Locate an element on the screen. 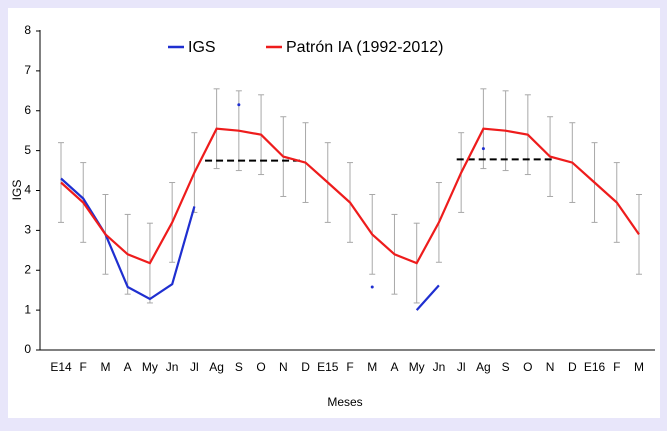  y-tick-label: 6 is located at coordinates (27, 110).